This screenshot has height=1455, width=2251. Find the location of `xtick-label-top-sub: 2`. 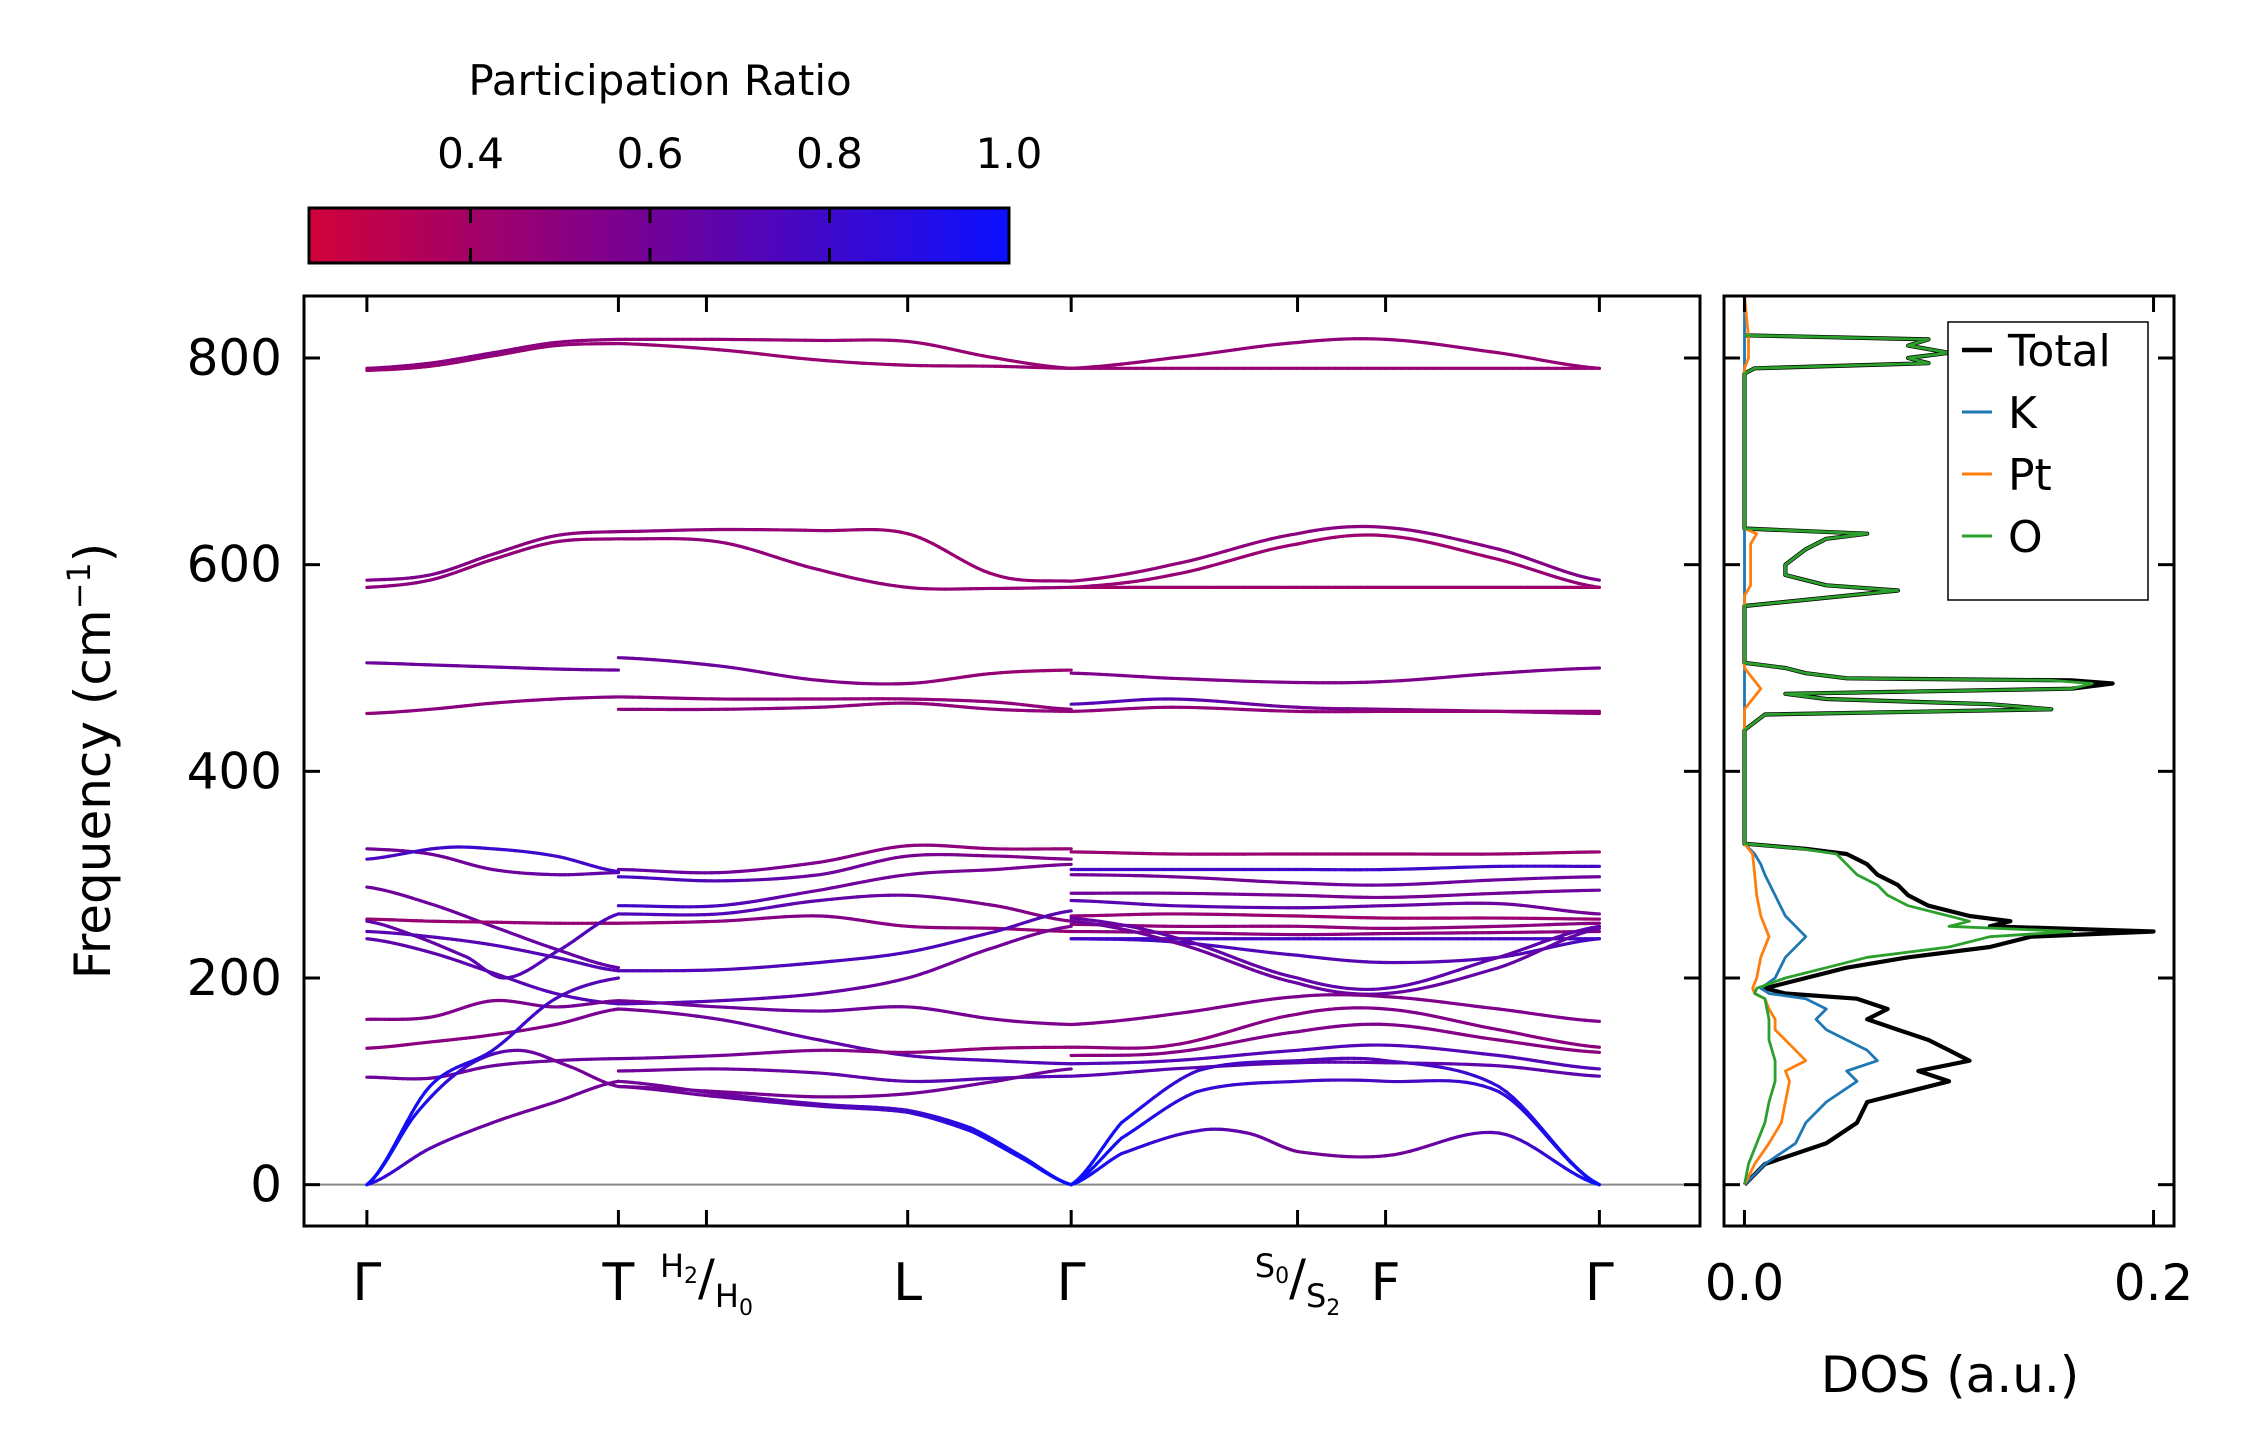

xtick-label-top-sub: 2 is located at coordinates (691, 1276).